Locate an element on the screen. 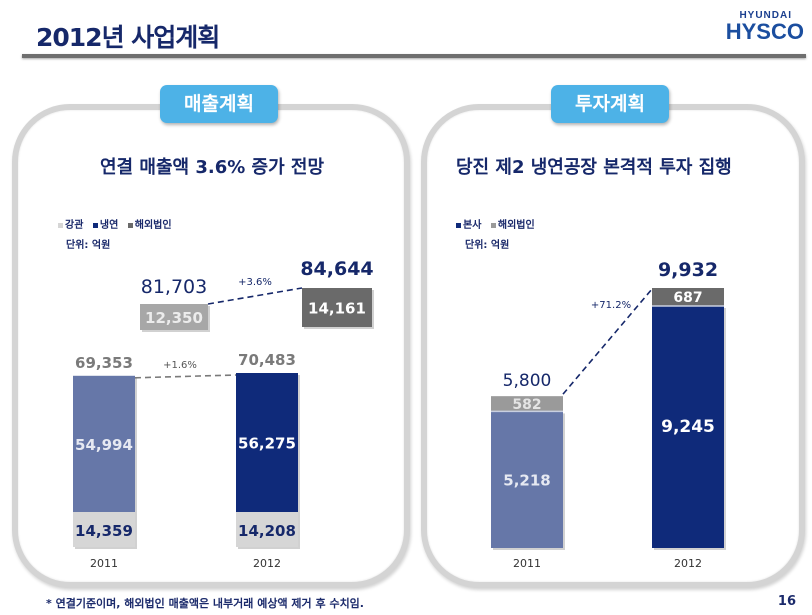 The width and height of the screenshot is (812, 615). logo-hyundai-text: HYUNDAI is located at coordinates (765, 15).